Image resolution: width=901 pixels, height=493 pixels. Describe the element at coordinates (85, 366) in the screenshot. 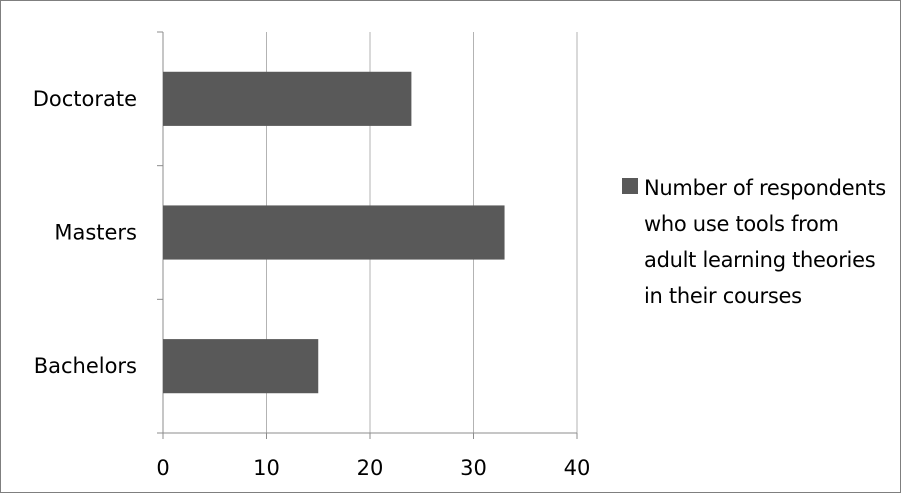

I see `y-tick-label: Bachelors` at that location.